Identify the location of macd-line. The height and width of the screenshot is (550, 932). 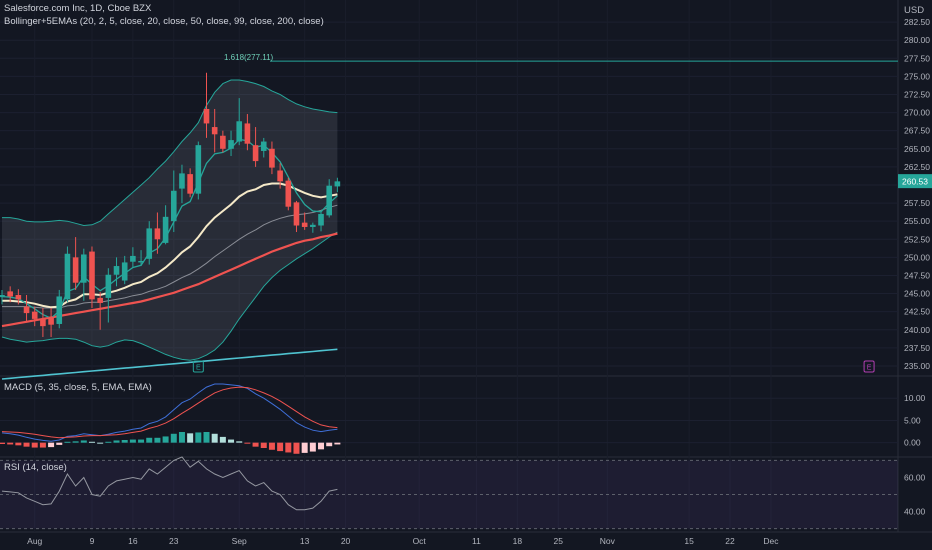
(169, 412).